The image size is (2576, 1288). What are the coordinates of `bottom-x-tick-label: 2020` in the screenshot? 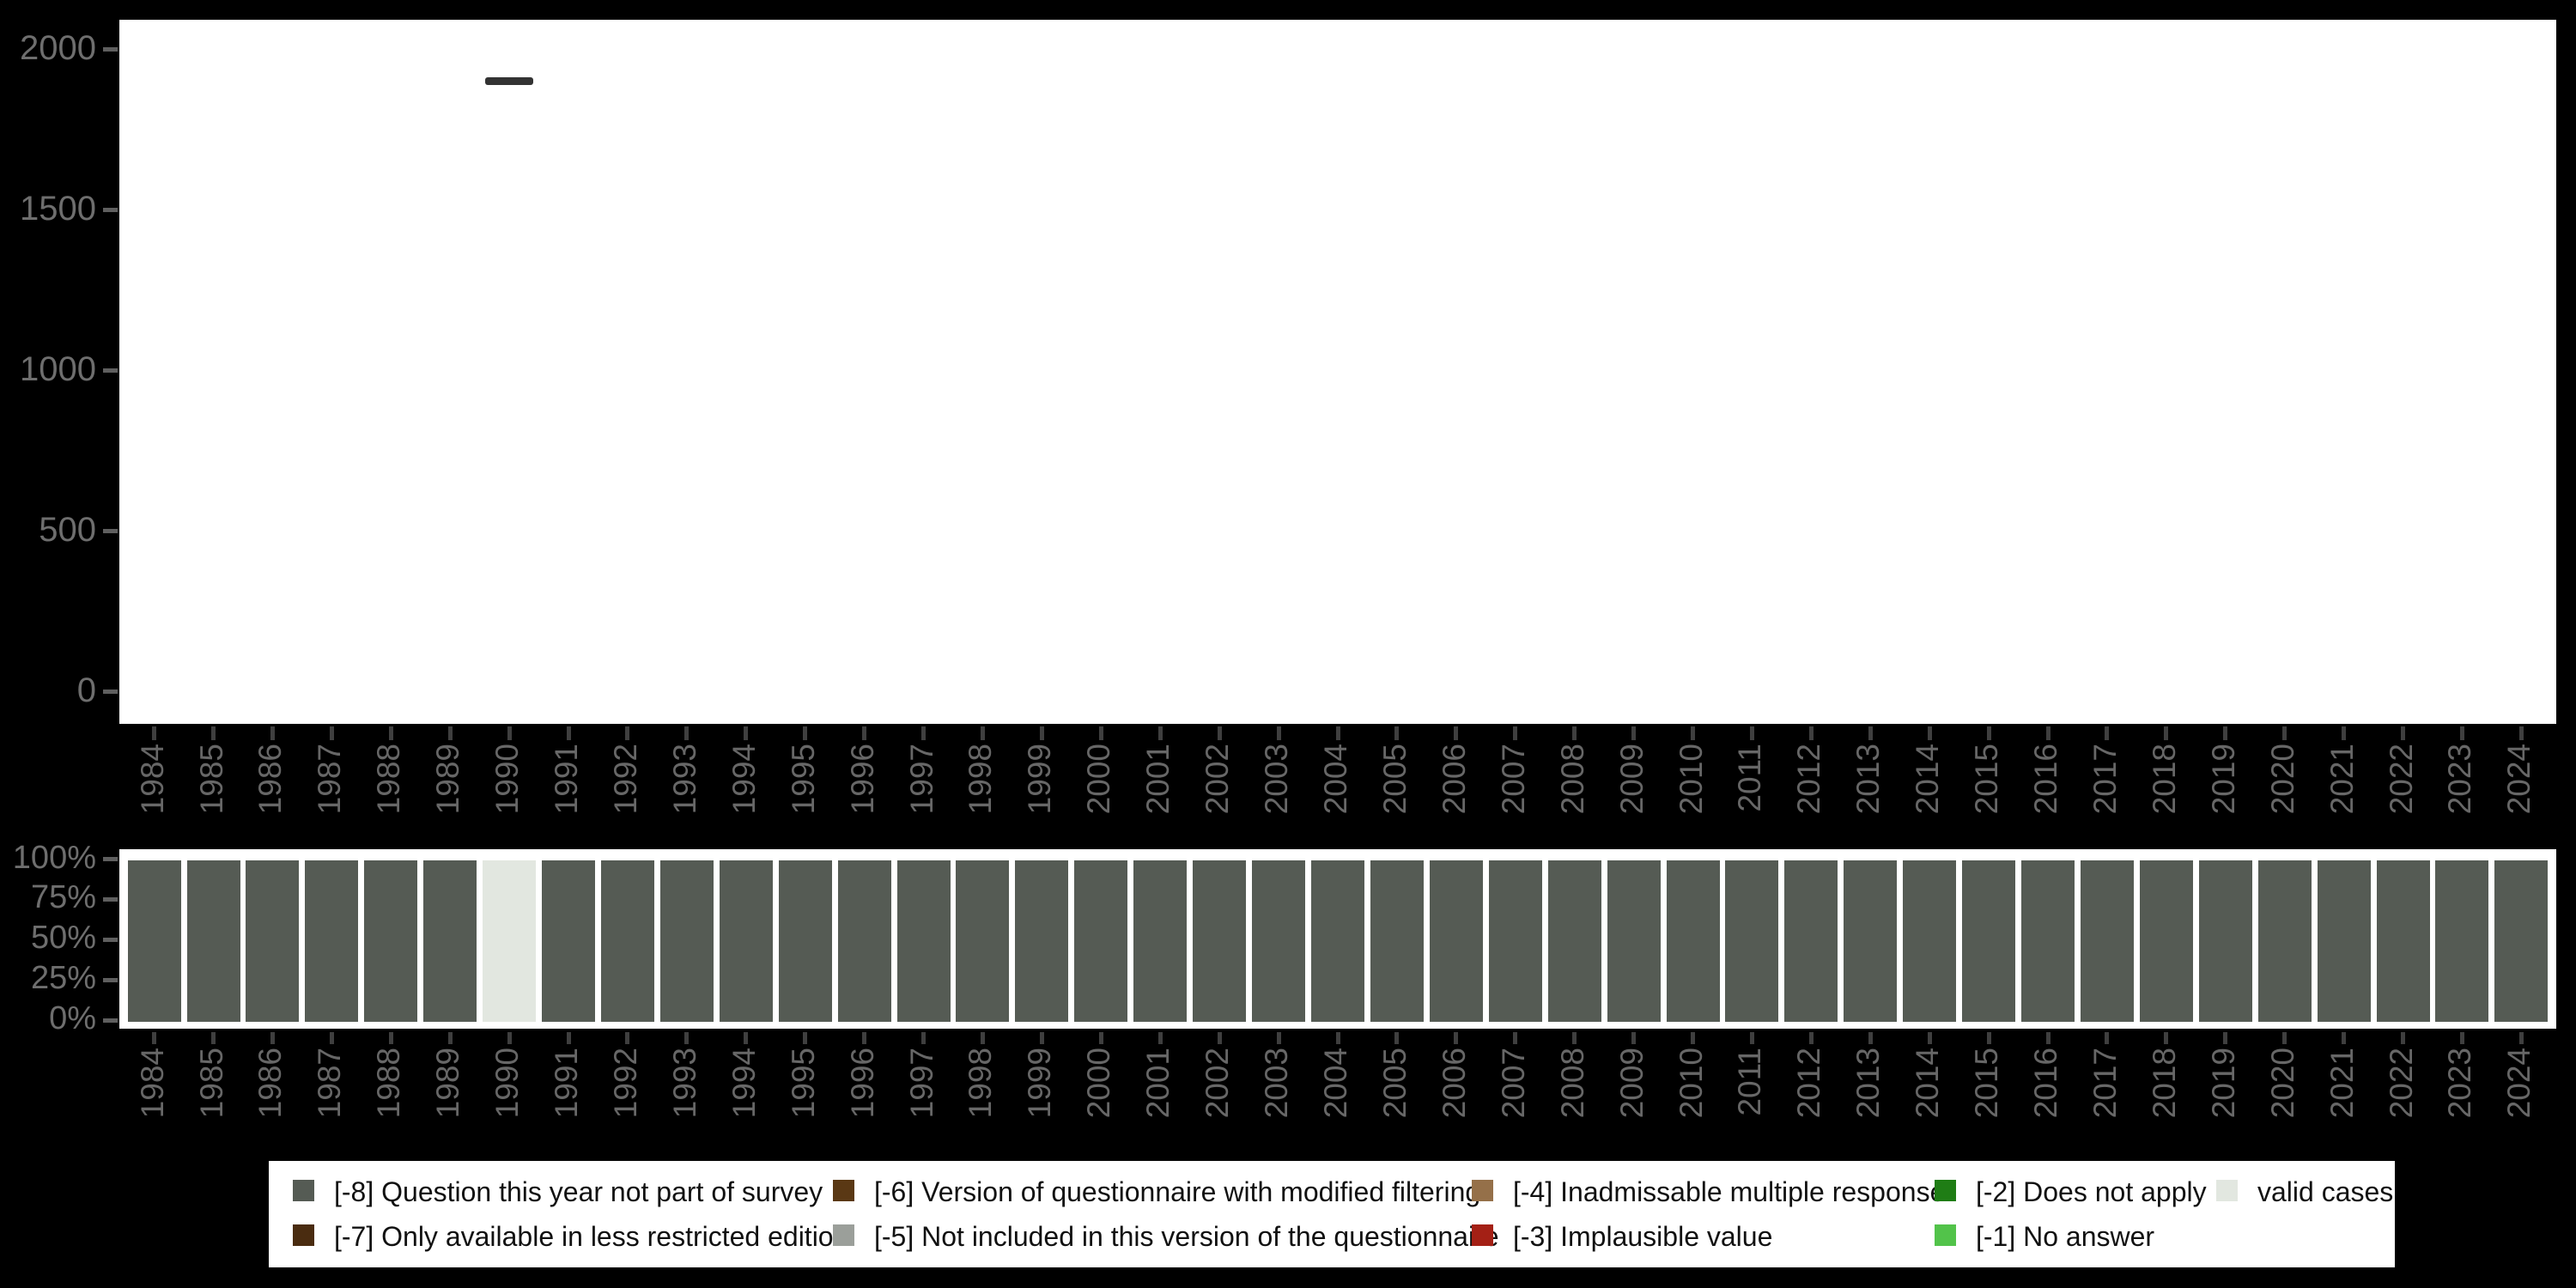 It's located at (2282, 1083).